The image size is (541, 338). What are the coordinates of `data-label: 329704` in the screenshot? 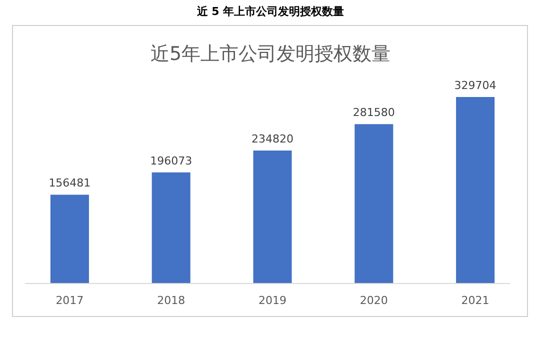 It's located at (475, 85).